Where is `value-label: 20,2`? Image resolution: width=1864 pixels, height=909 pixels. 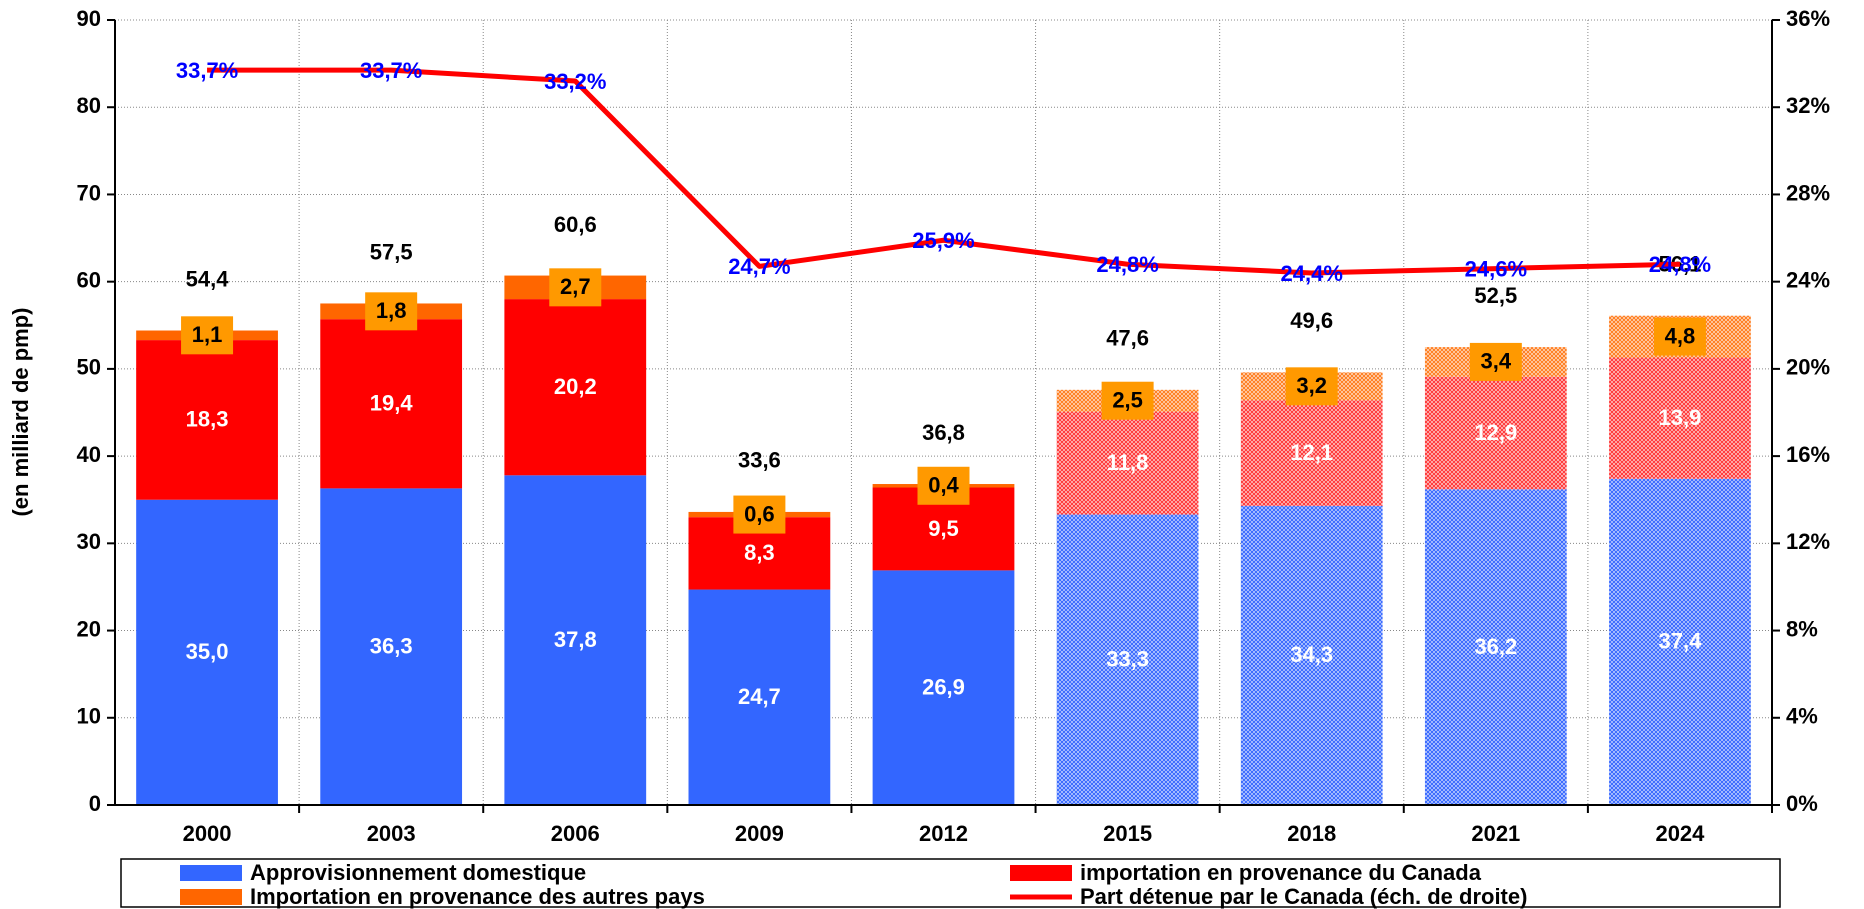
value-label: 20,2 is located at coordinates (575, 386).